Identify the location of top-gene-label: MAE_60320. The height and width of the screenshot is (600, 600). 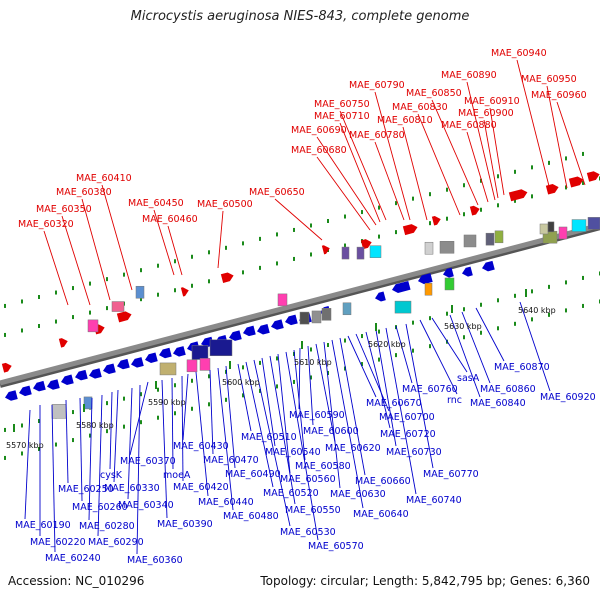
(46, 224).